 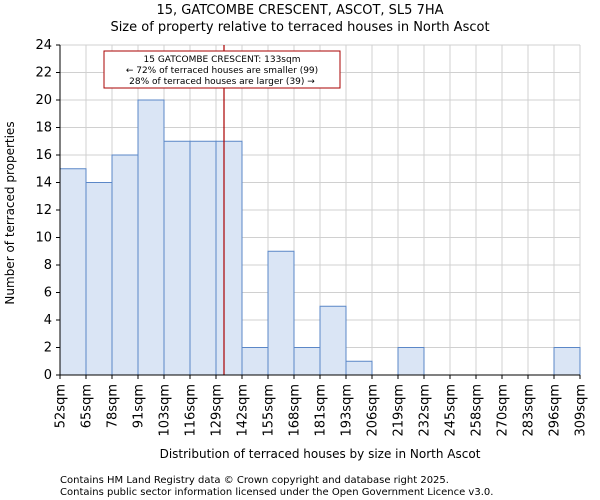 I want to click on x-tick-label: 65sqm, so click(x=87, y=406).